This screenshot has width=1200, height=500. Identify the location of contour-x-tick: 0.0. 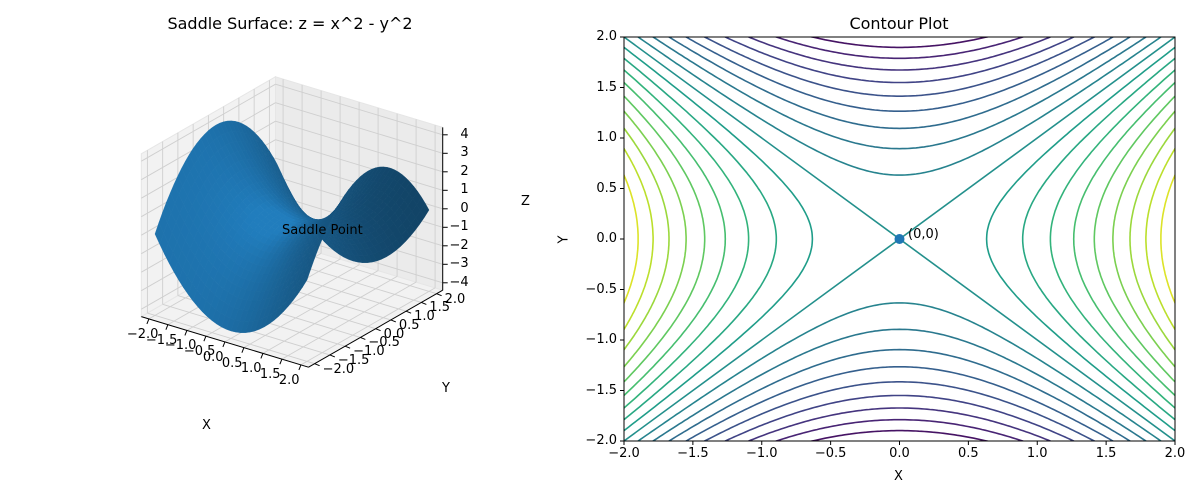
(899, 453).